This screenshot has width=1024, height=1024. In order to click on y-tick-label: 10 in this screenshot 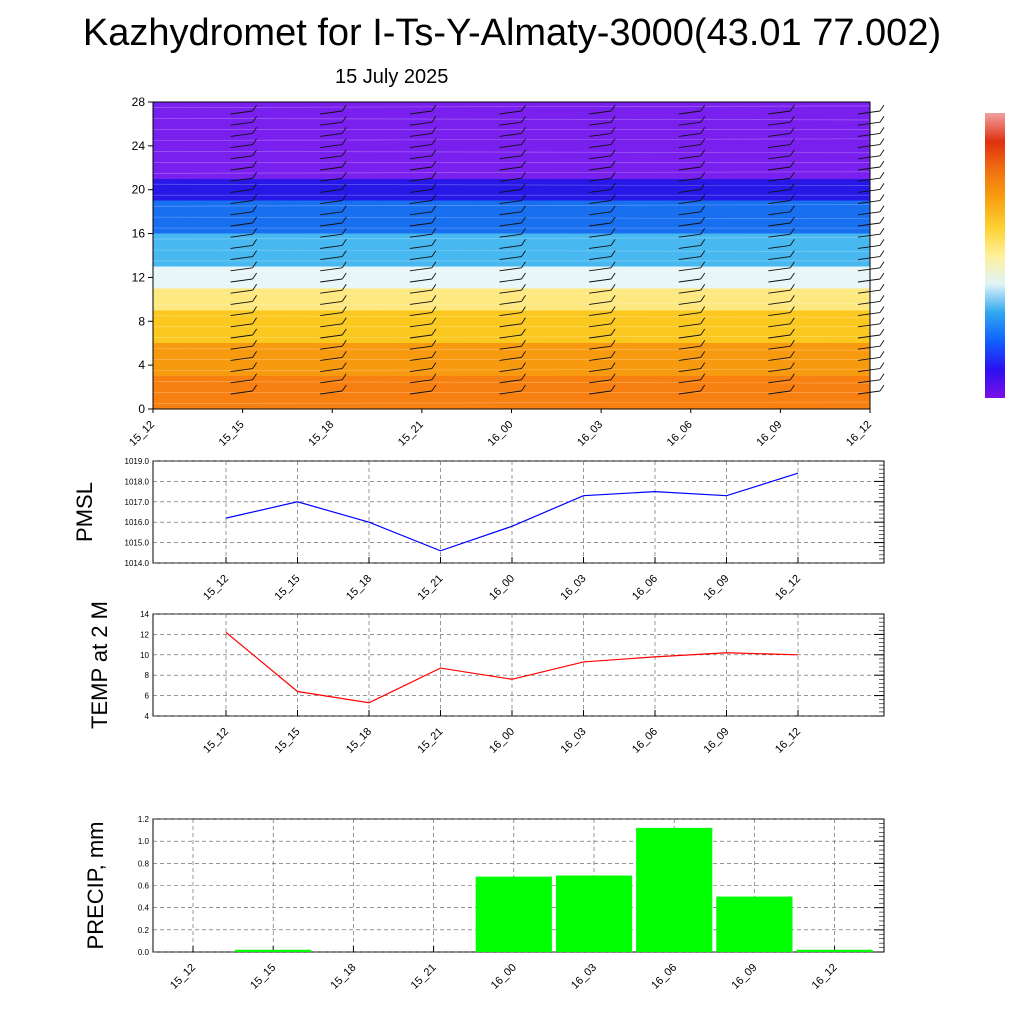, I will do `click(144, 655)`.